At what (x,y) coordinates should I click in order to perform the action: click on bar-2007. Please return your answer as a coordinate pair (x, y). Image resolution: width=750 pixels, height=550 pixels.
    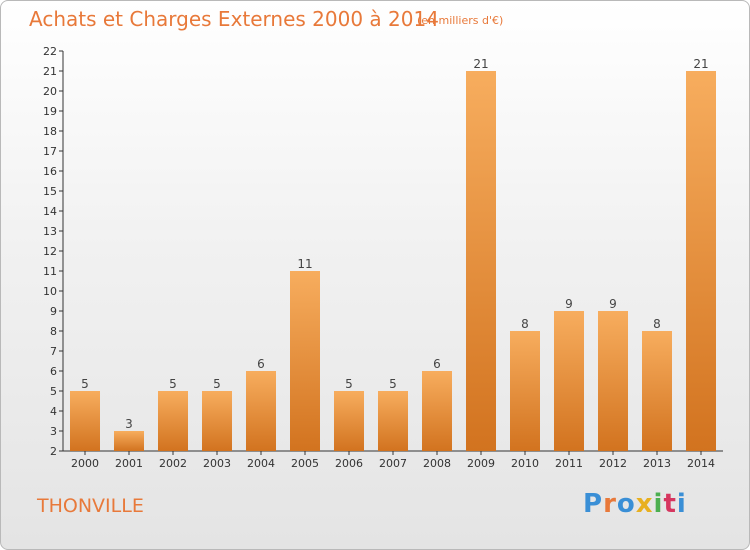
    Looking at the image, I should click on (393, 421).